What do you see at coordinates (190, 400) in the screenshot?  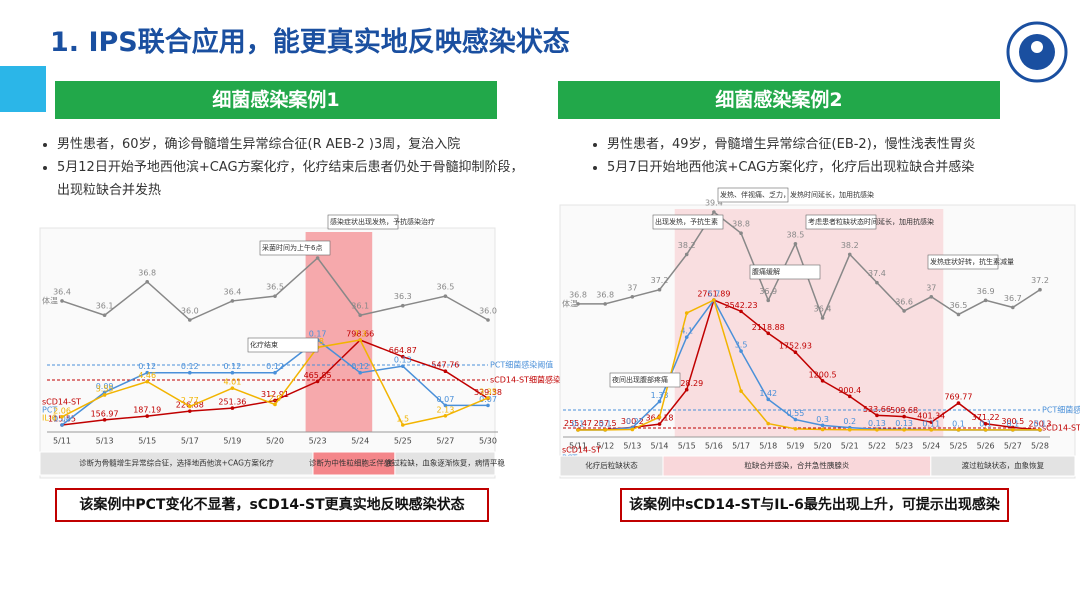 I see `data-label: 2.77` at bounding box center [190, 400].